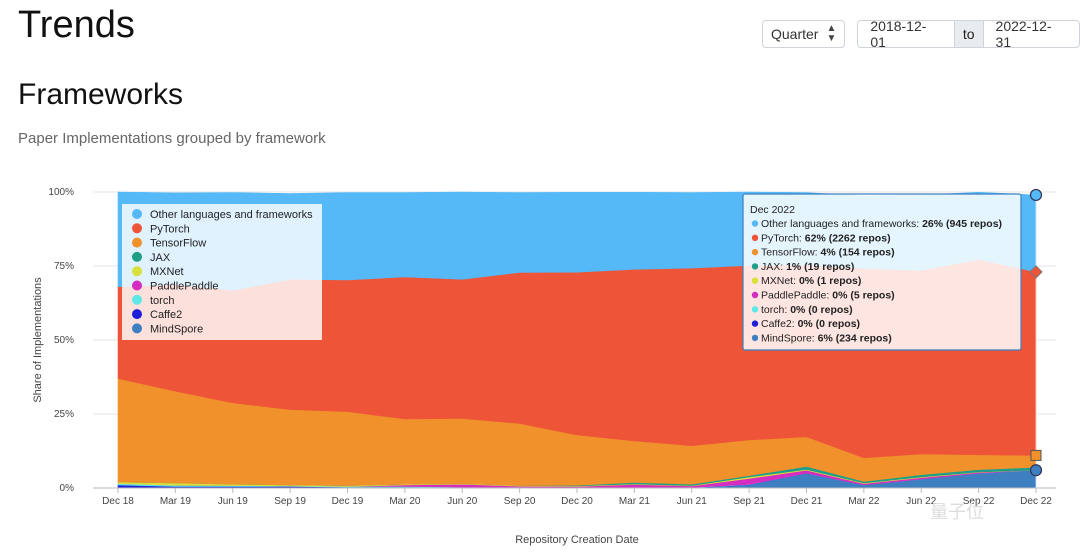 Image resolution: width=1080 pixels, height=557 pixels. What do you see at coordinates (166, 315) in the screenshot?
I see `legend-label: Caffe2` at bounding box center [166, 315].